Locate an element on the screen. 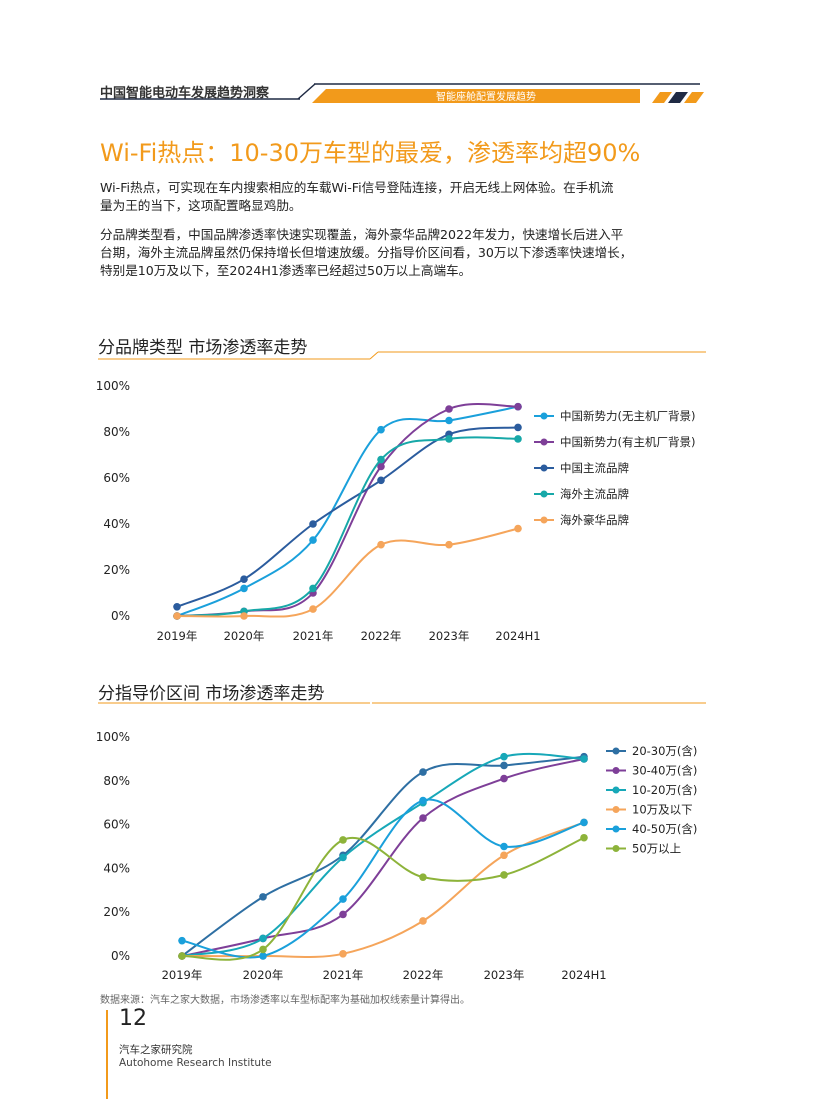  legend-label: 中国新势力(无主机厂背景) is located at coordinates (627, 416).